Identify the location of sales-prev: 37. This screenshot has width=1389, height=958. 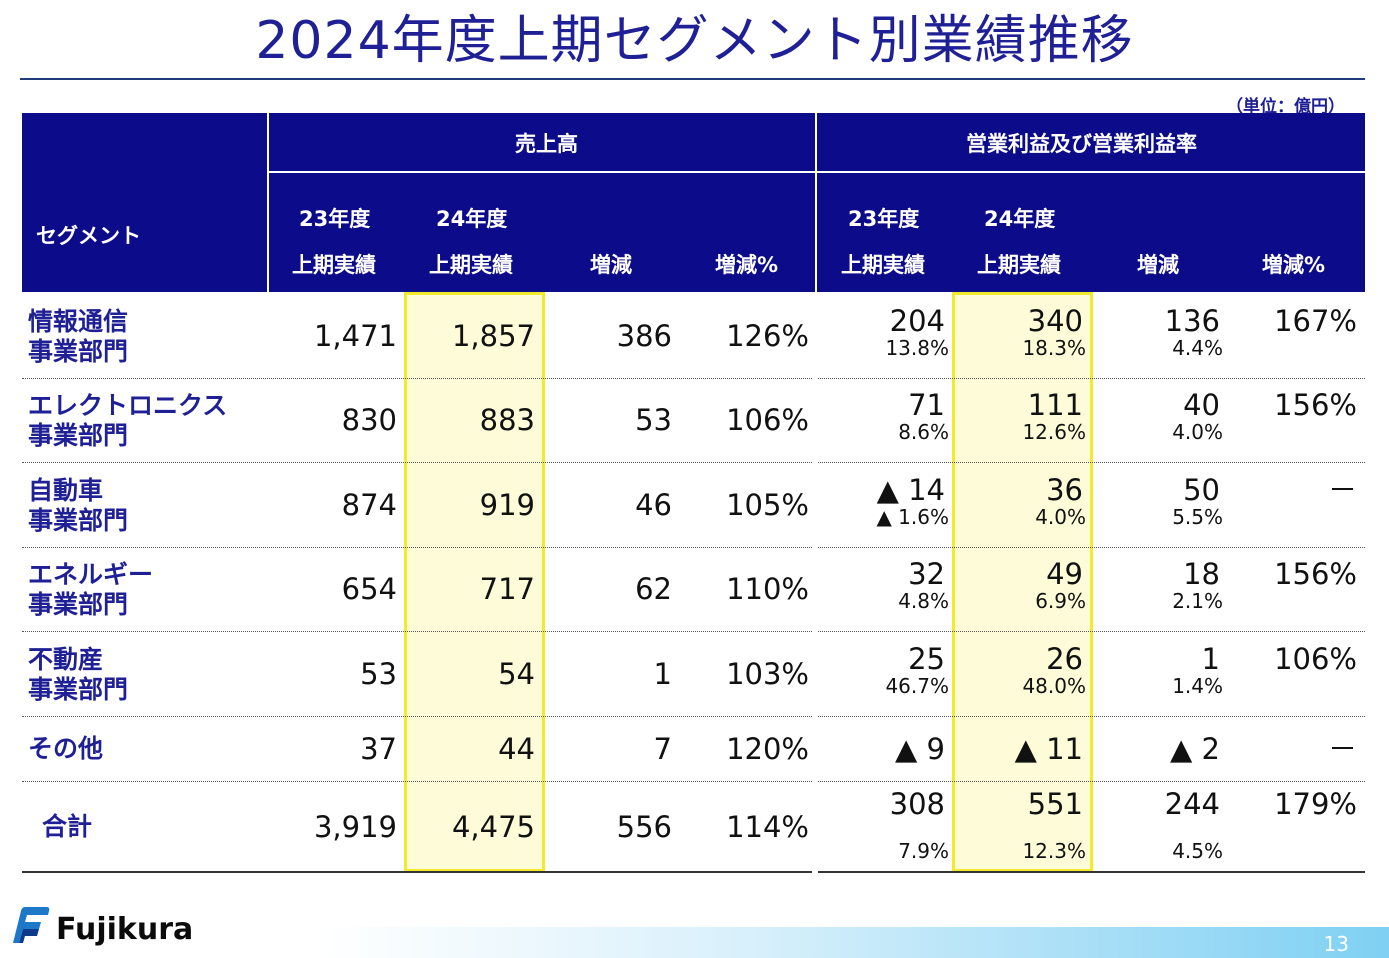
(378, 749).